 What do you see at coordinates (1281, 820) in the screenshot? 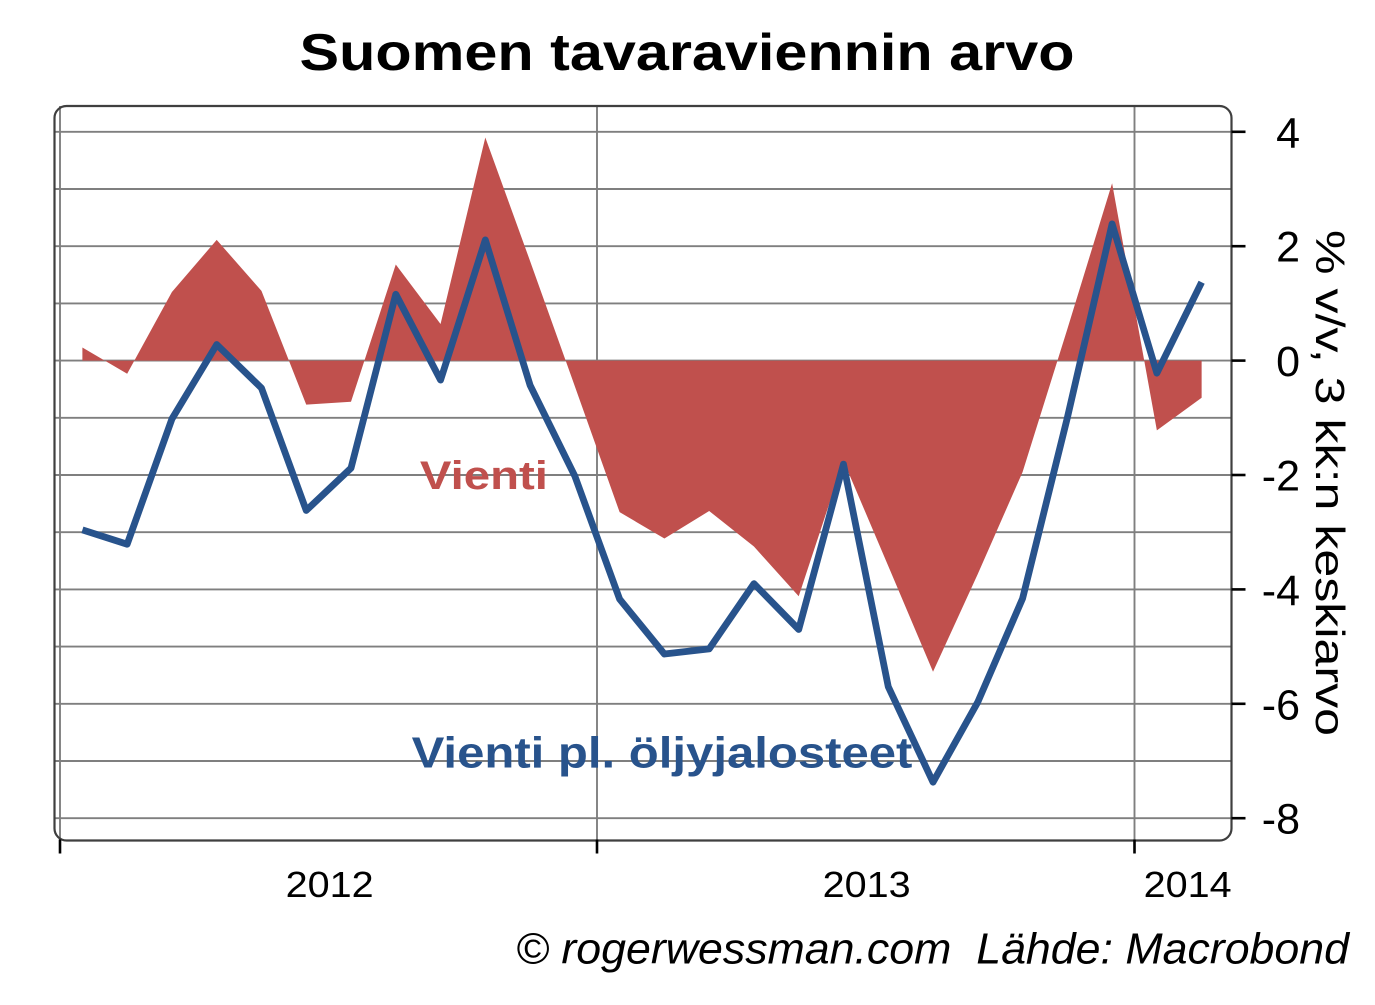
I see `svg-text: -8` at bounding box center [1281, 820].